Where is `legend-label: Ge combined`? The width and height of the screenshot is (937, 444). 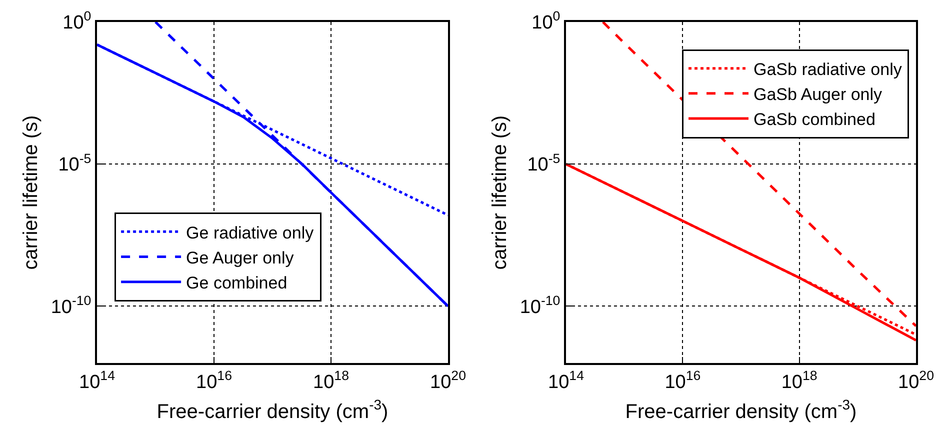 legend-label: Ge combined is located at coordinates (237, 283).